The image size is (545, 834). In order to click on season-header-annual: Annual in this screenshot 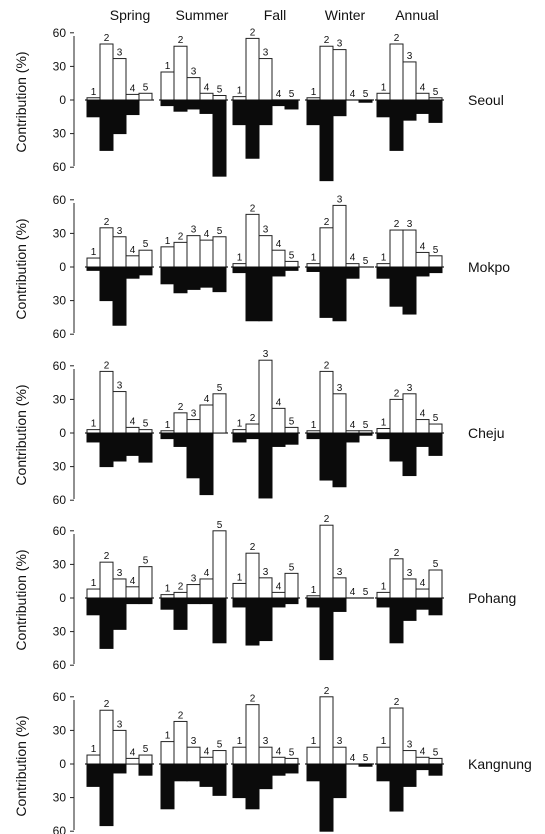, I will do `click(417, 15)`.